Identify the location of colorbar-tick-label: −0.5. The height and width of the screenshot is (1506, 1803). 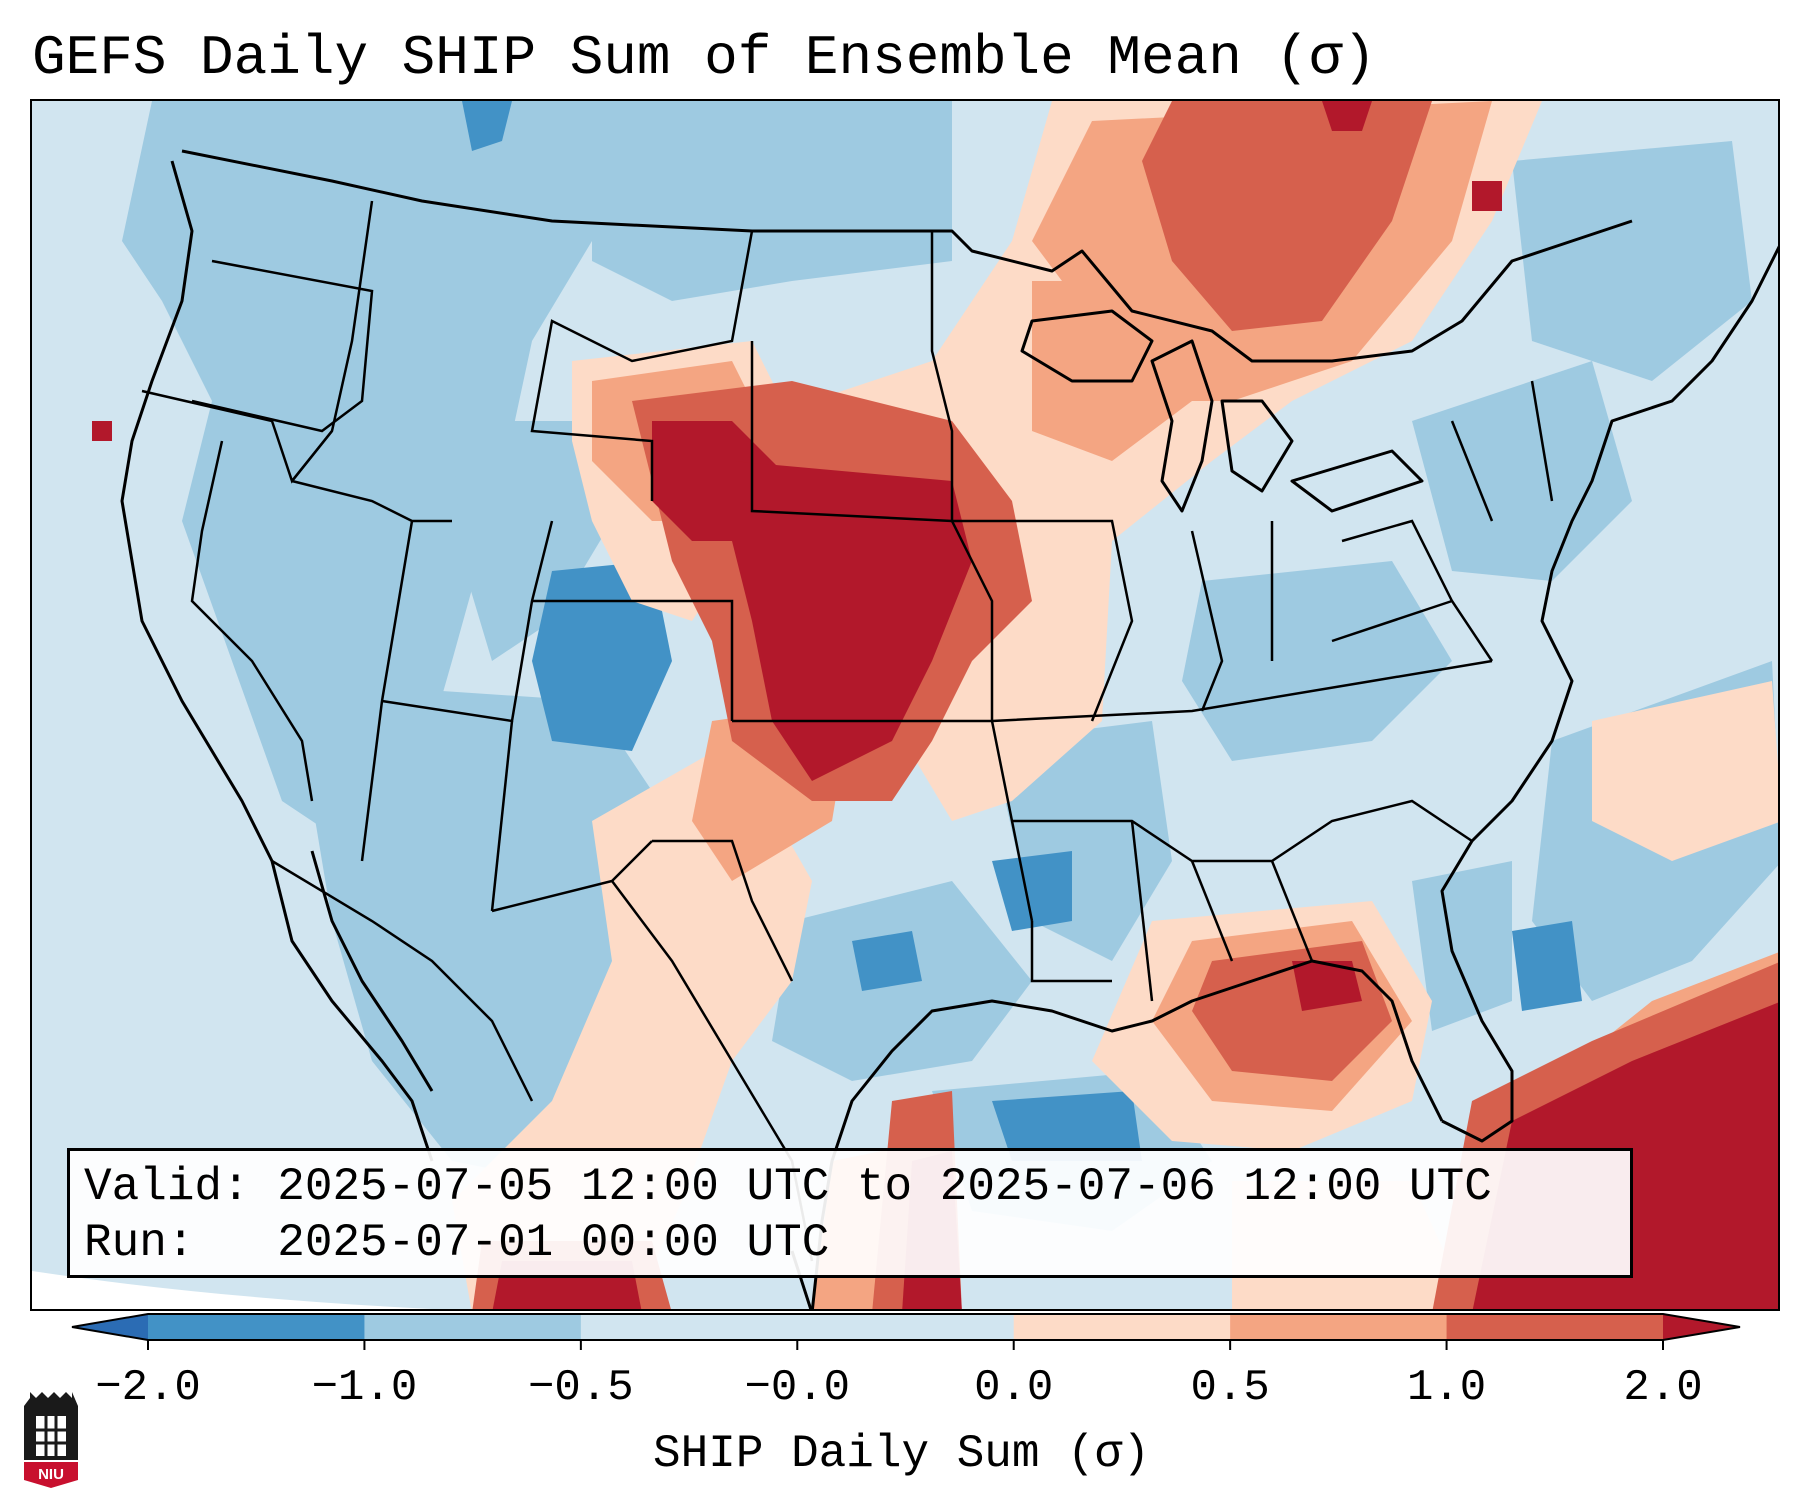
(581, 1388).